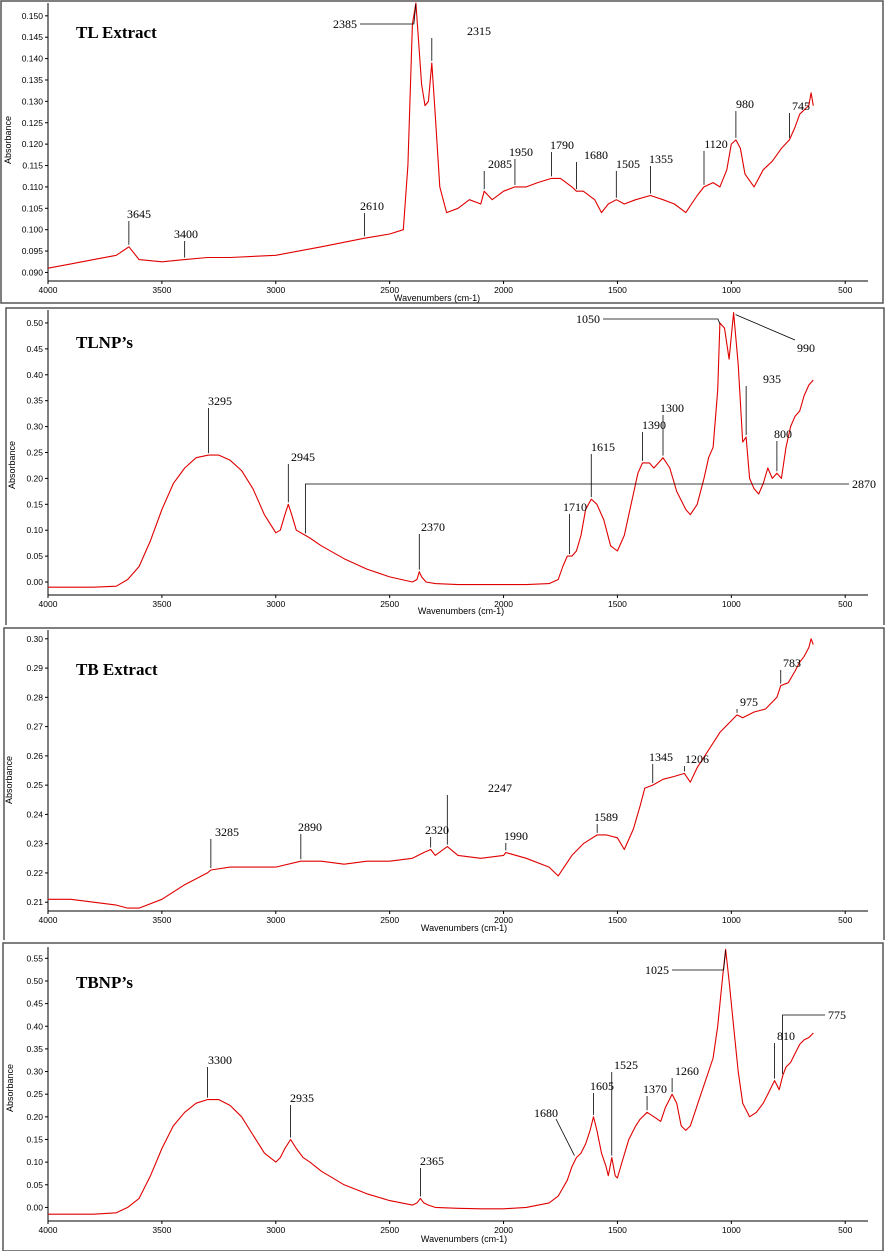  What do you see at coordinates (575, 507) in the screenshot?
I see `peak-label: 1710` at bounding box center [575, 507].